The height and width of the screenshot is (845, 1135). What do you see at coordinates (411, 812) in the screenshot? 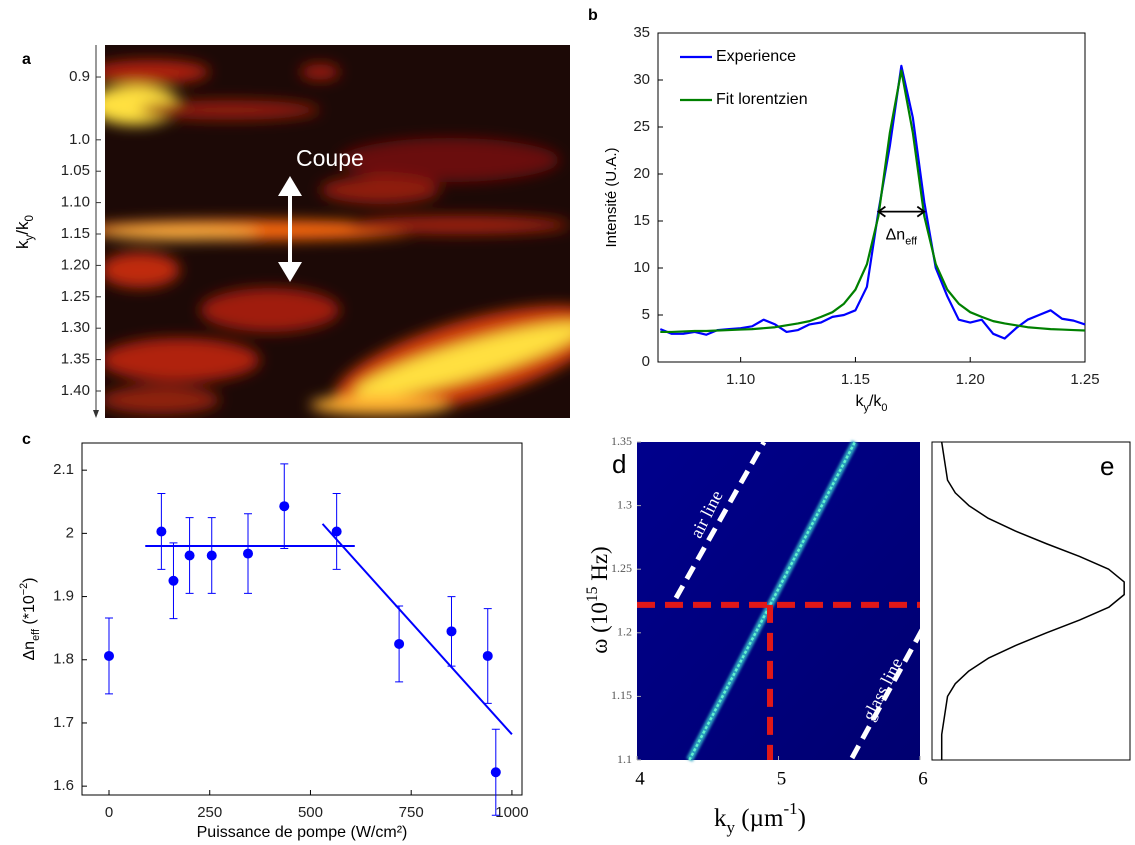
I see `x-tick-label: 750` at bounding box center [411, 812].